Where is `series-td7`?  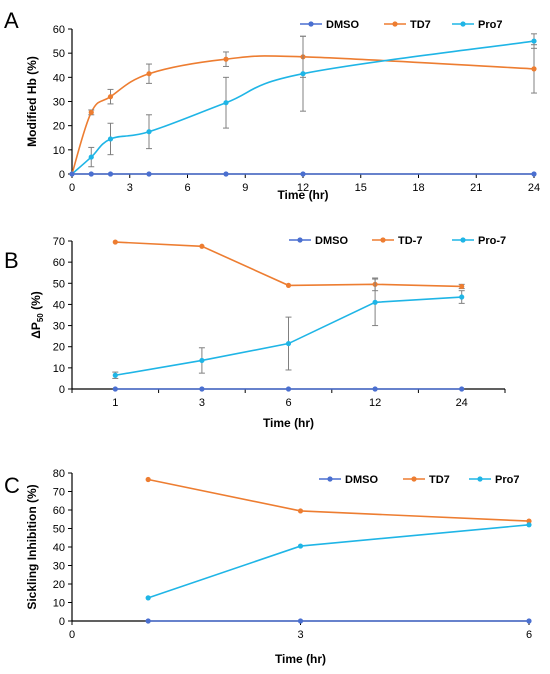 series-td7 is located at coordinates (338, 500).